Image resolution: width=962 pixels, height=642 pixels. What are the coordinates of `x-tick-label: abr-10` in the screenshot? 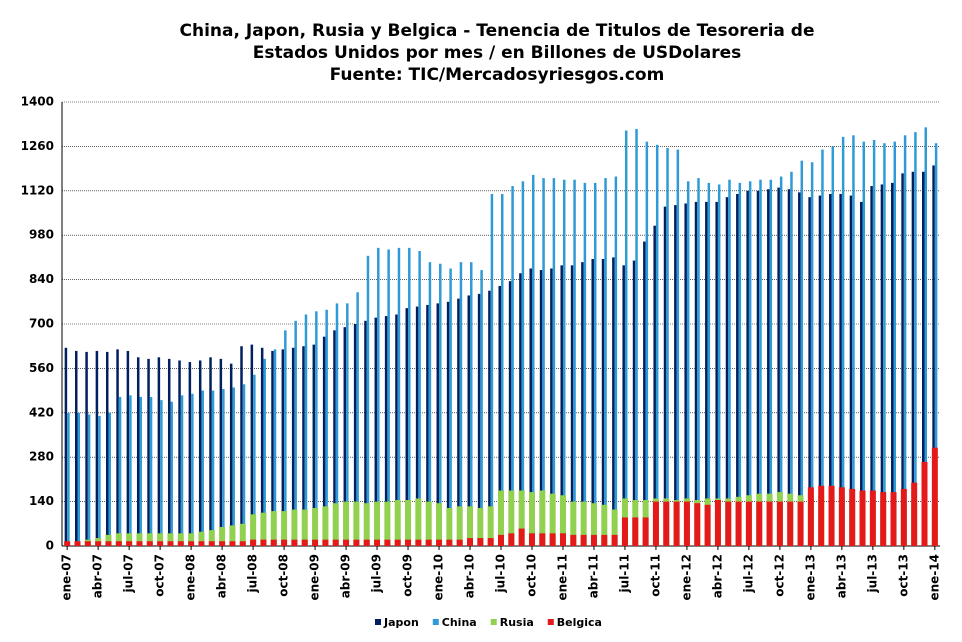 It's located at (470, 576).